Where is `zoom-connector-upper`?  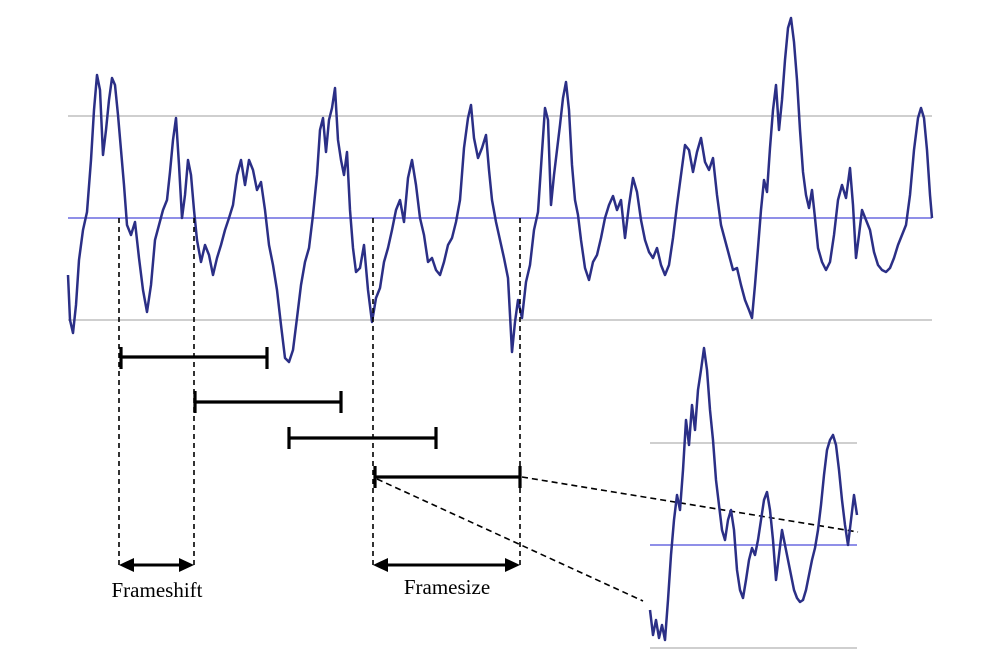
zoom-connector-upper is located at coordinates (690, 504).